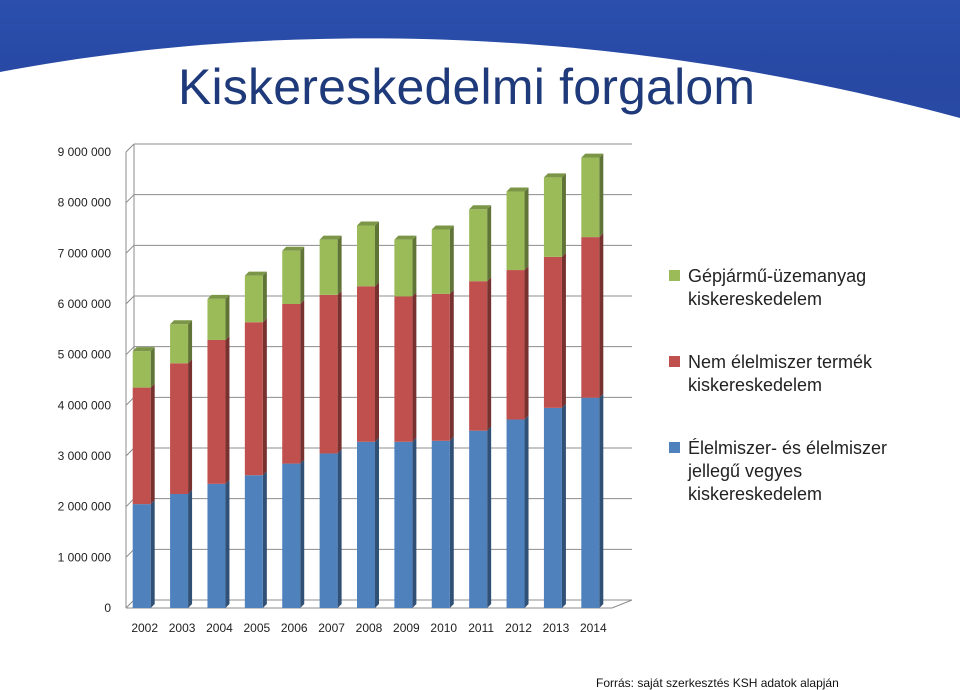  I want to click on bar-2010-s0, so click(440, 524).